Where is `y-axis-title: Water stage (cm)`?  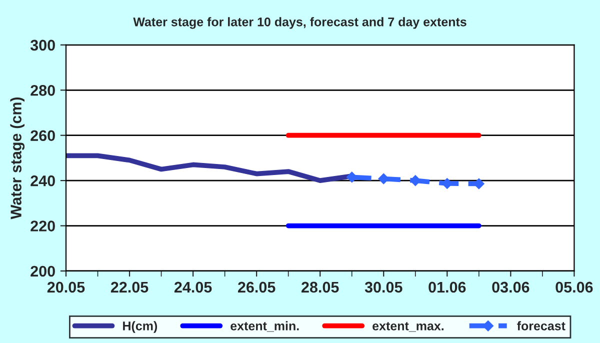
y-axis-title: Water stage (cm) is located at coordinates (17, 158).